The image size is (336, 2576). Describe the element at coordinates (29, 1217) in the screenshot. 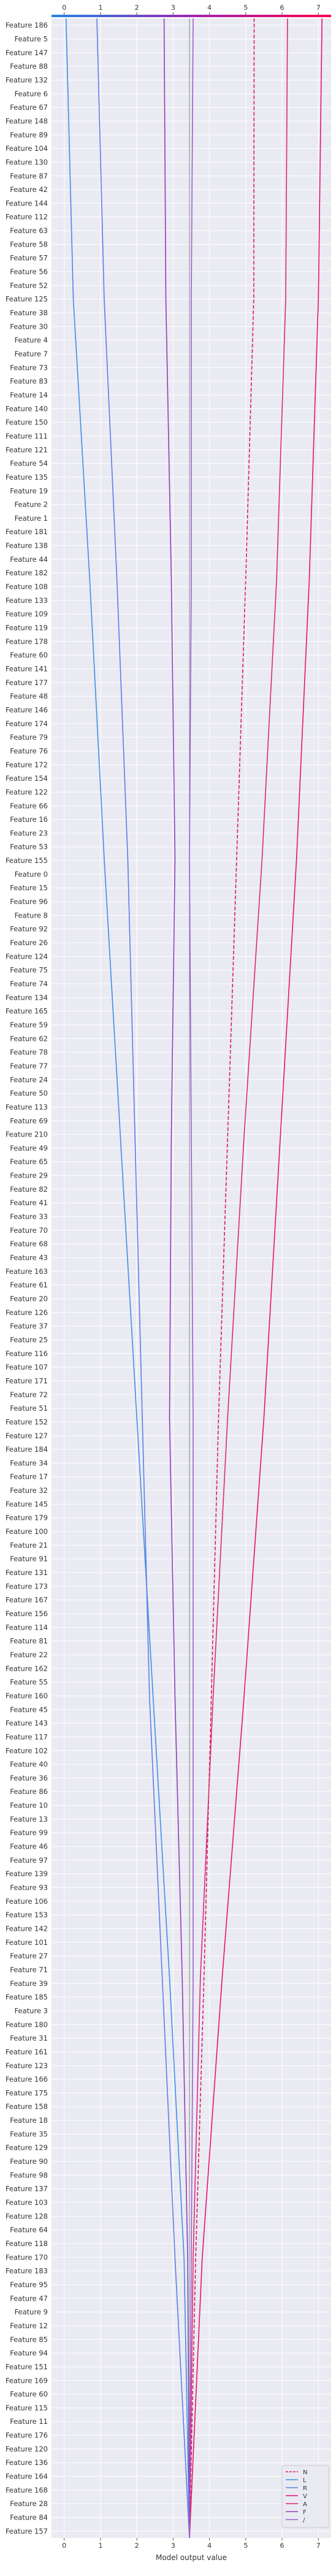

I see `feature-label: Feature 33` at that location.